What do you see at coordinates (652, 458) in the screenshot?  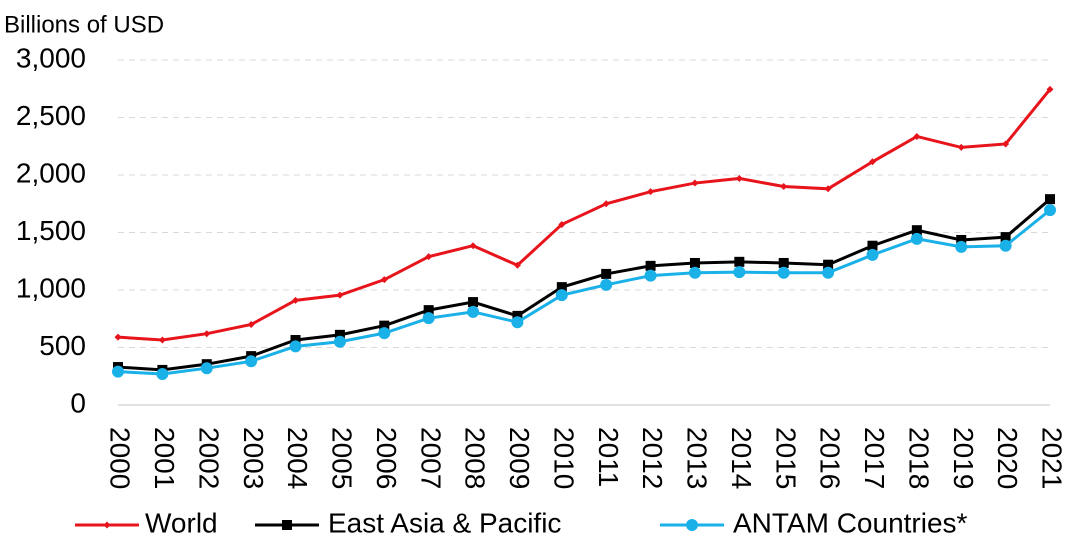 I see `x-tick-label: 2012` at bounding box center [652, 458].